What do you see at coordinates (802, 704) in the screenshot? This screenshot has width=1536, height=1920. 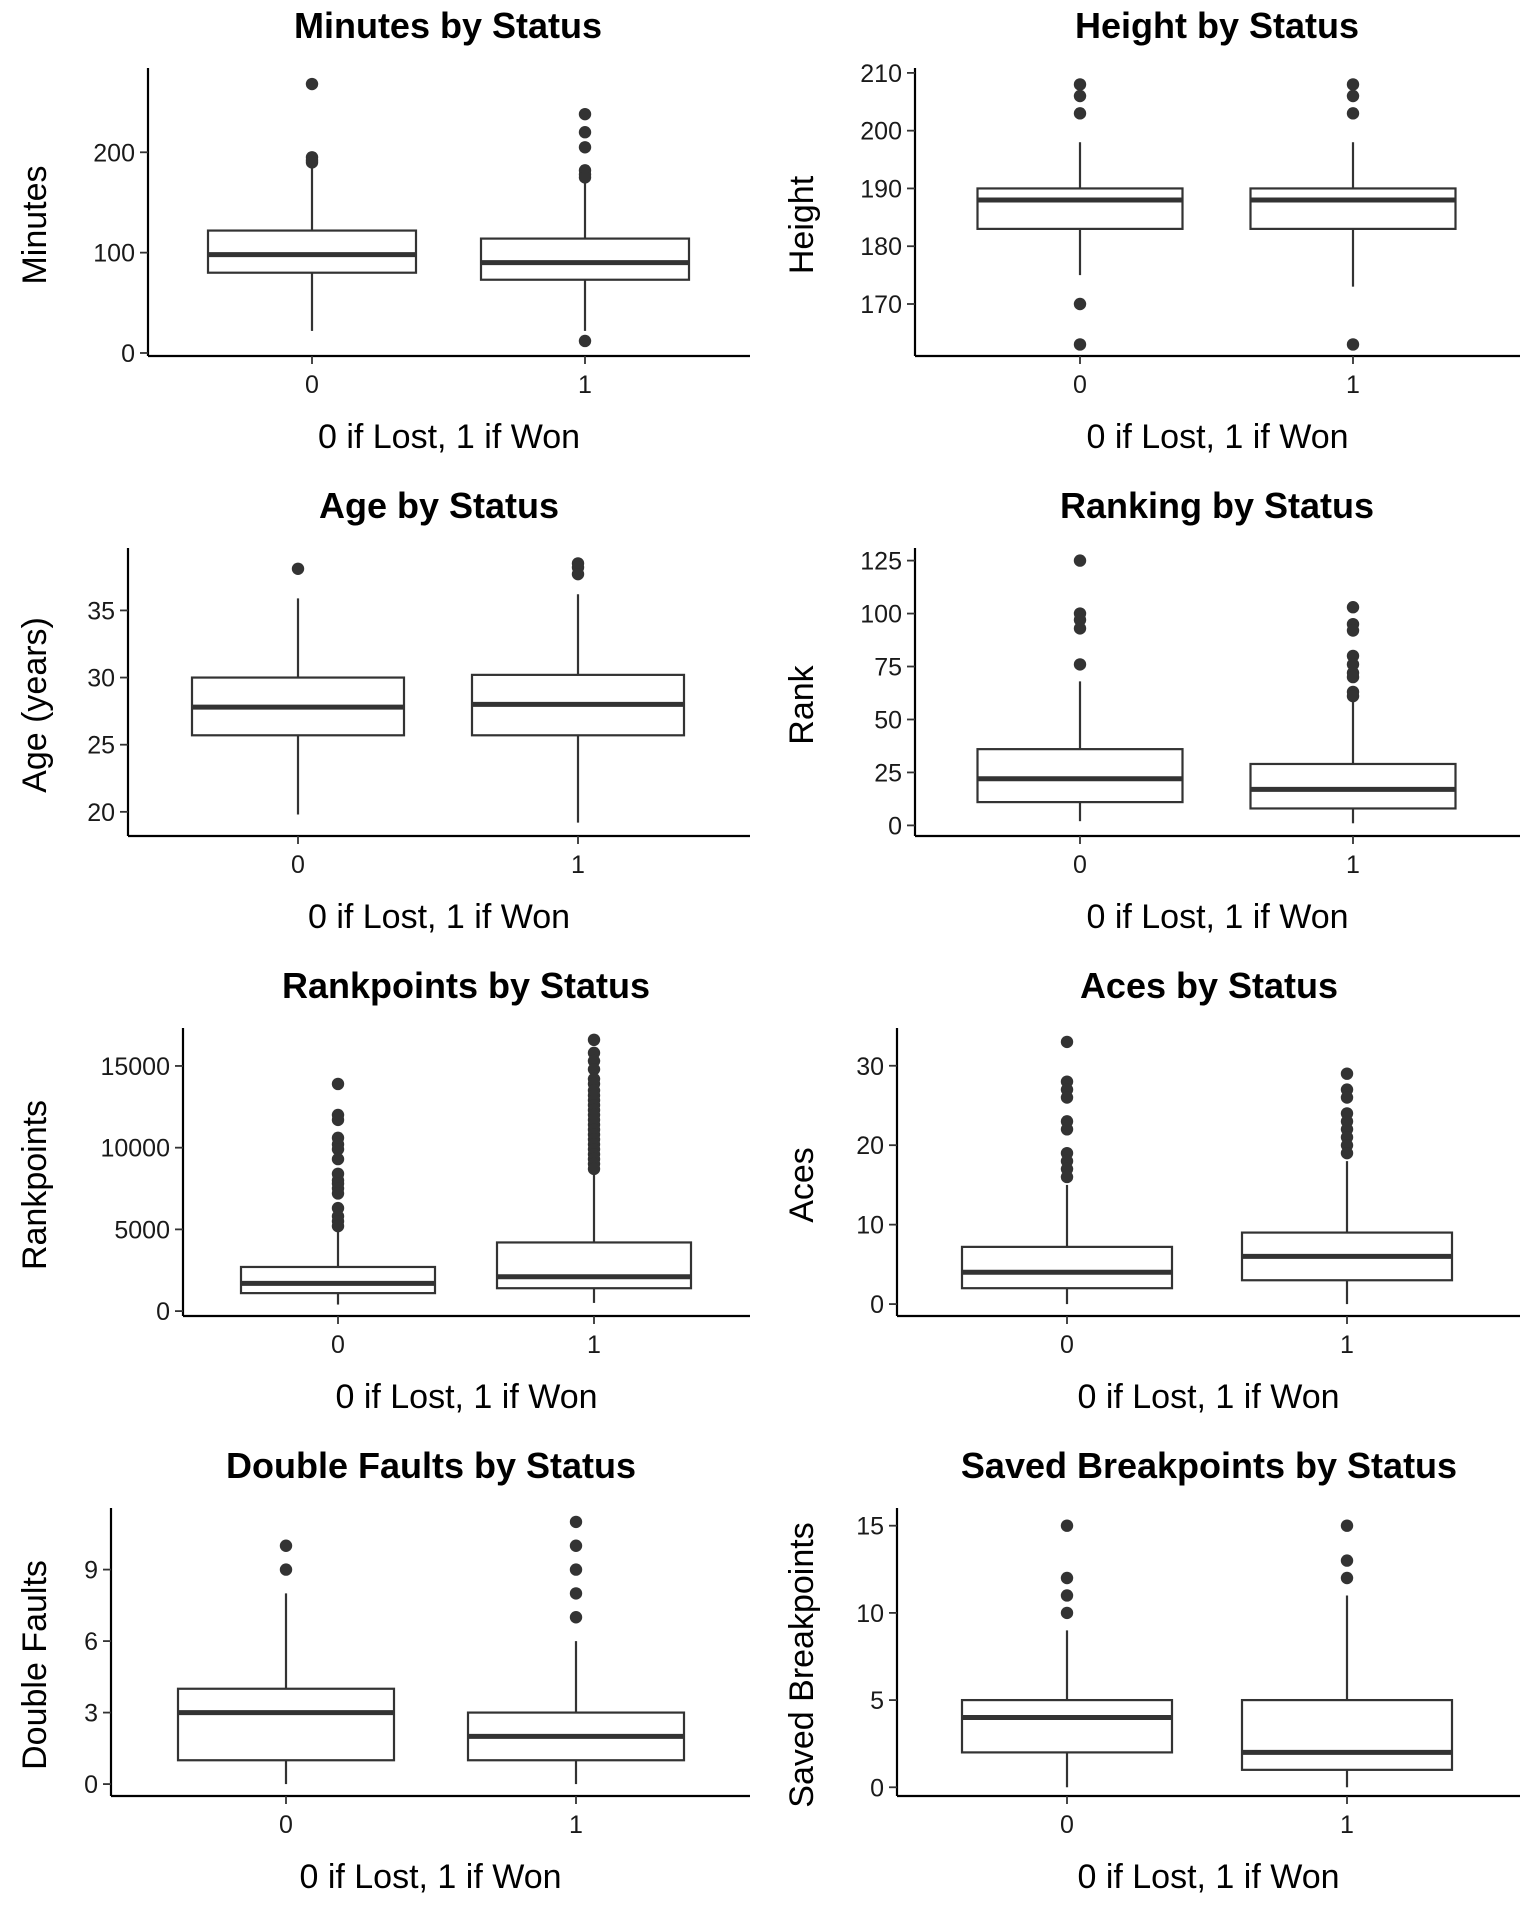 I see `y-axis-label: Rank` at bounding box center [802, 704].